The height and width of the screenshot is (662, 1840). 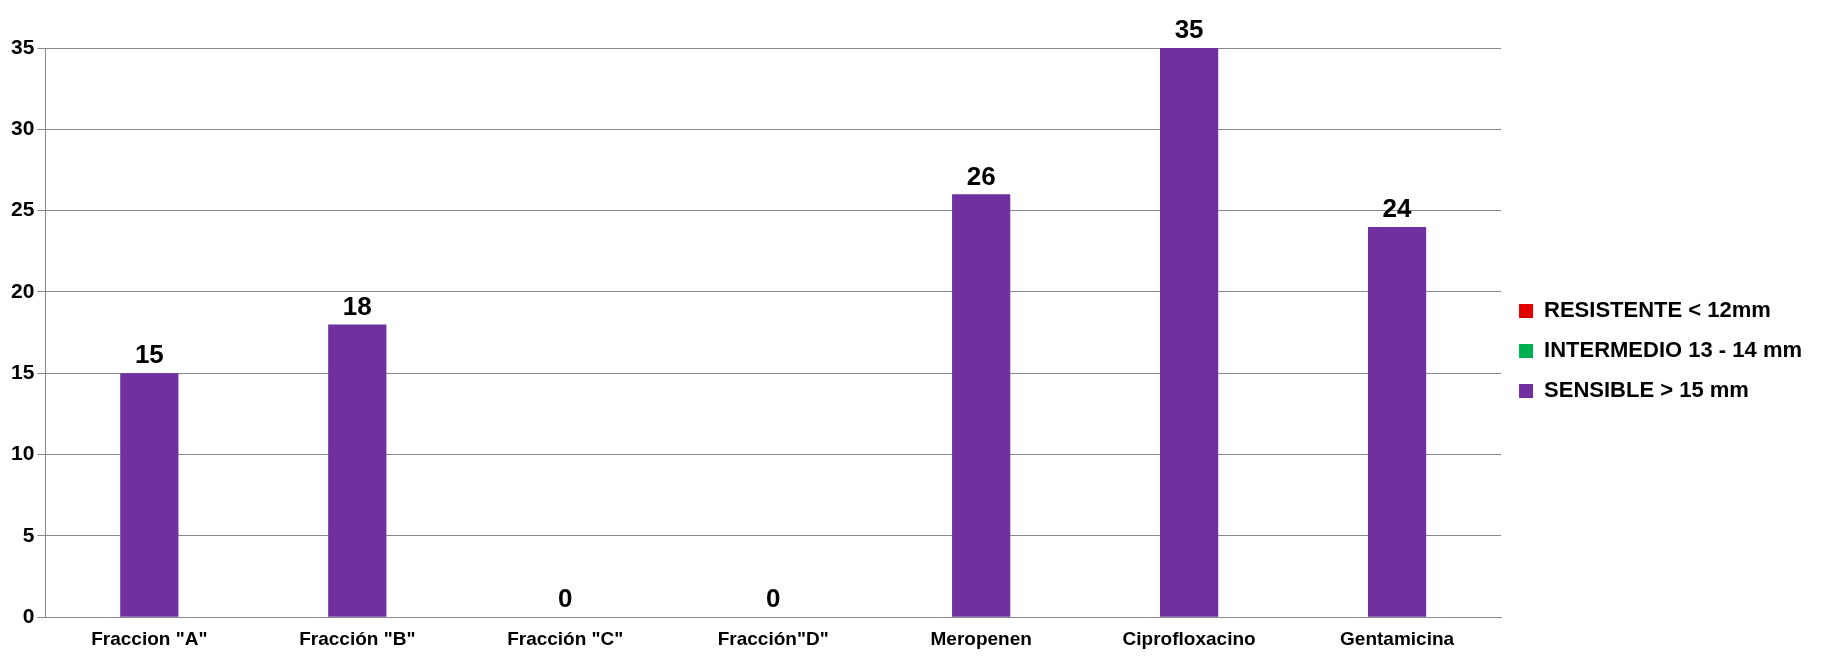 What do you see at coordinates (981, 638) in the screenshot?
I see `x-tick-label: Meropenen` at bounding box center [981, 638].